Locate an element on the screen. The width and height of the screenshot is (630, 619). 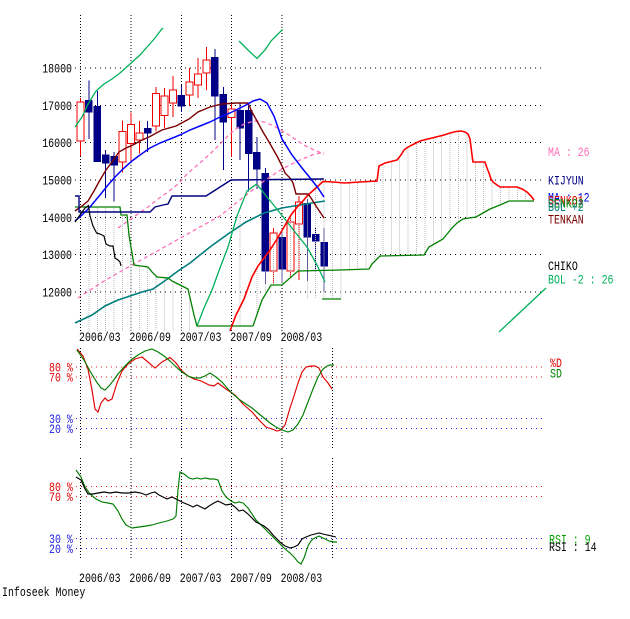
svg-text: 14000 is located at coordinates (57, 218).